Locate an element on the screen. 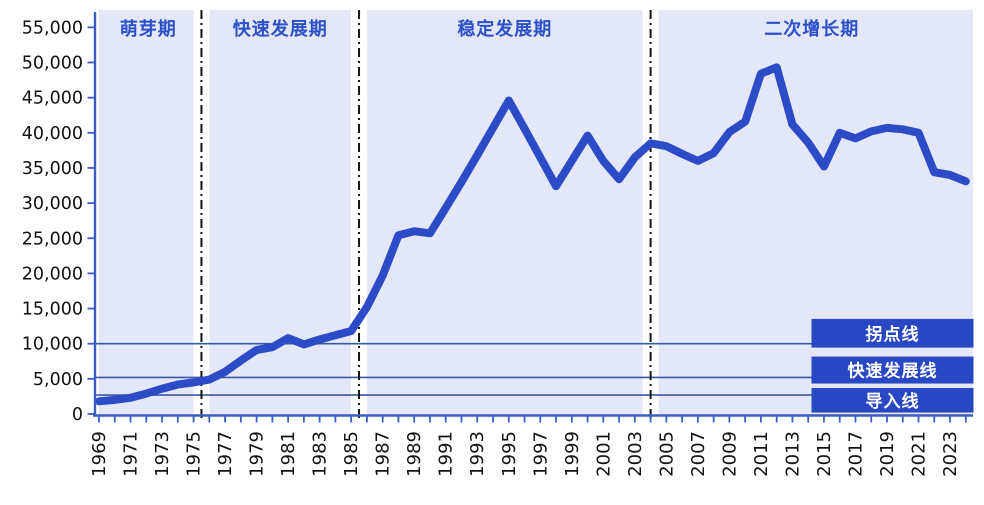  y-tick-label: 10,000 is located at coordinates (52, 345).